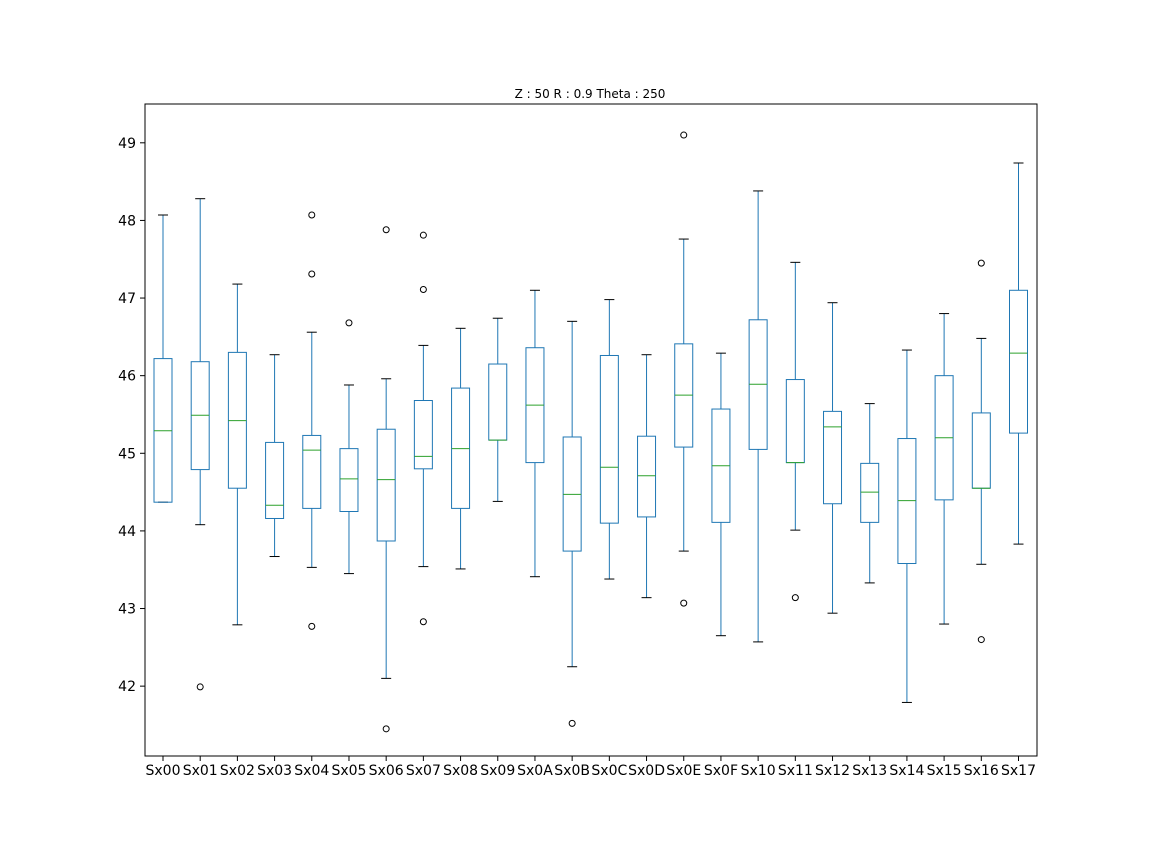  What do you see at coordinates (274, 771) in the screenshot?
I see `x-tick-label: Sx03` at bounding box center [274, 771].